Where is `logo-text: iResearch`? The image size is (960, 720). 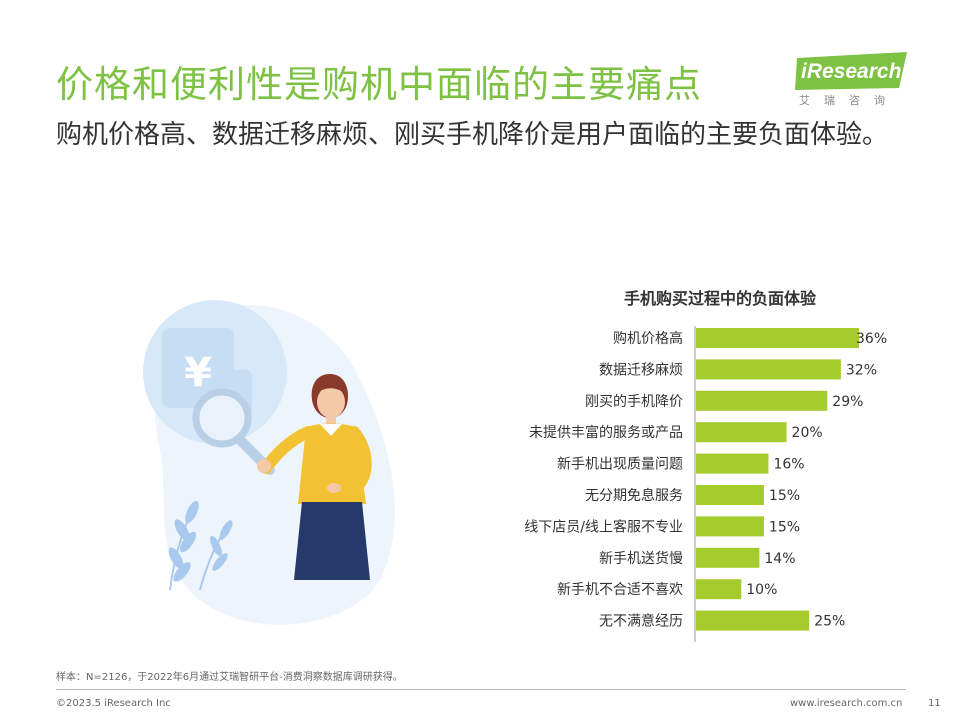
logo-text: iResearch is located at coordinates (851, 71).